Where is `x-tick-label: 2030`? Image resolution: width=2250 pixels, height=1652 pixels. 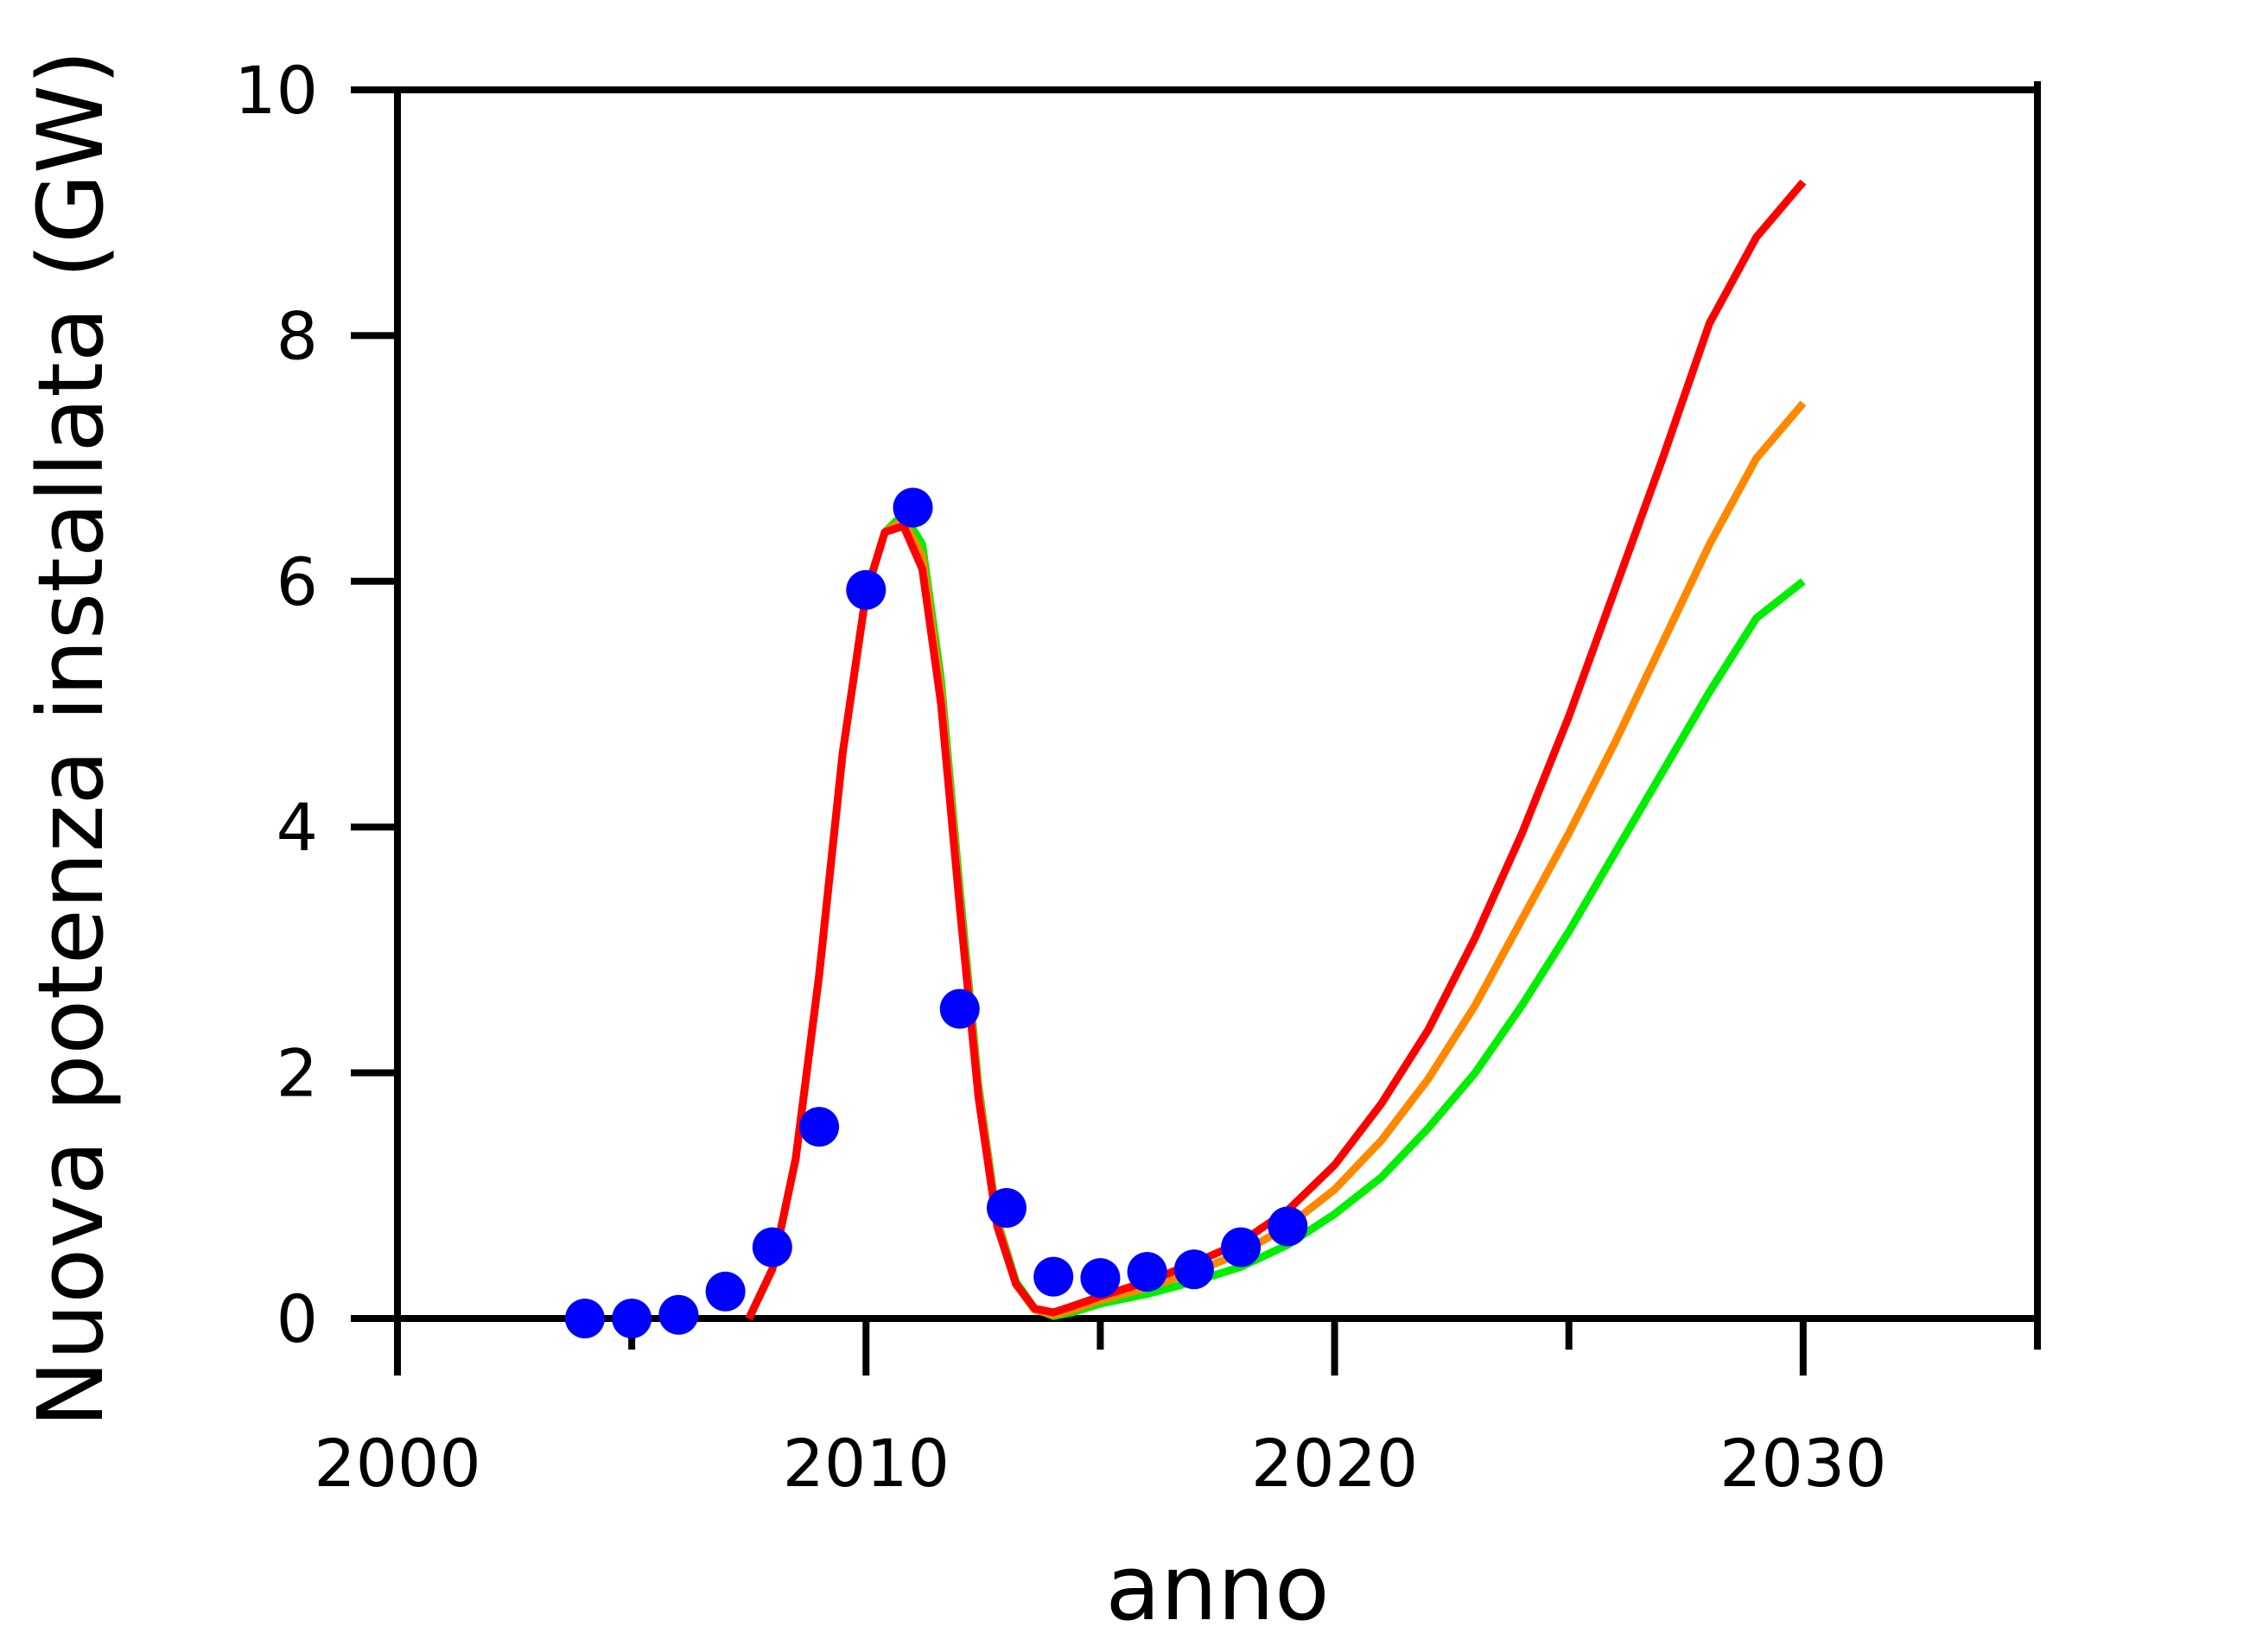
x-tick-label: 2030 is located at coordinates (1802, 1463).